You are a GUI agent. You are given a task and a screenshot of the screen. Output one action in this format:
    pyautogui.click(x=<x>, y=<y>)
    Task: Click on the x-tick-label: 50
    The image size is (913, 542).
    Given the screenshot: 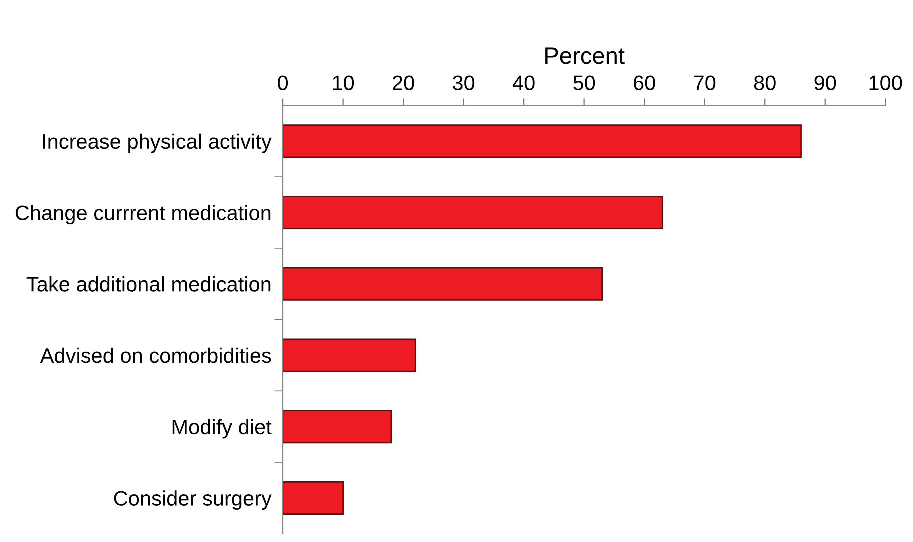 What is the action you would take?
    pyautogui.click(x=585, y=83)
    